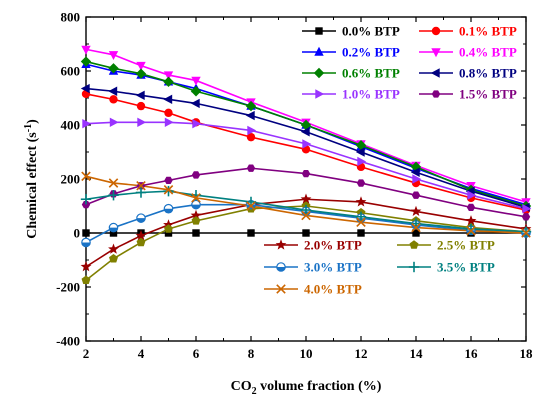  Describe the element at coordinates (371, 52) in the screenshot. I see `legend-label: 0.2% BTP` at that location.